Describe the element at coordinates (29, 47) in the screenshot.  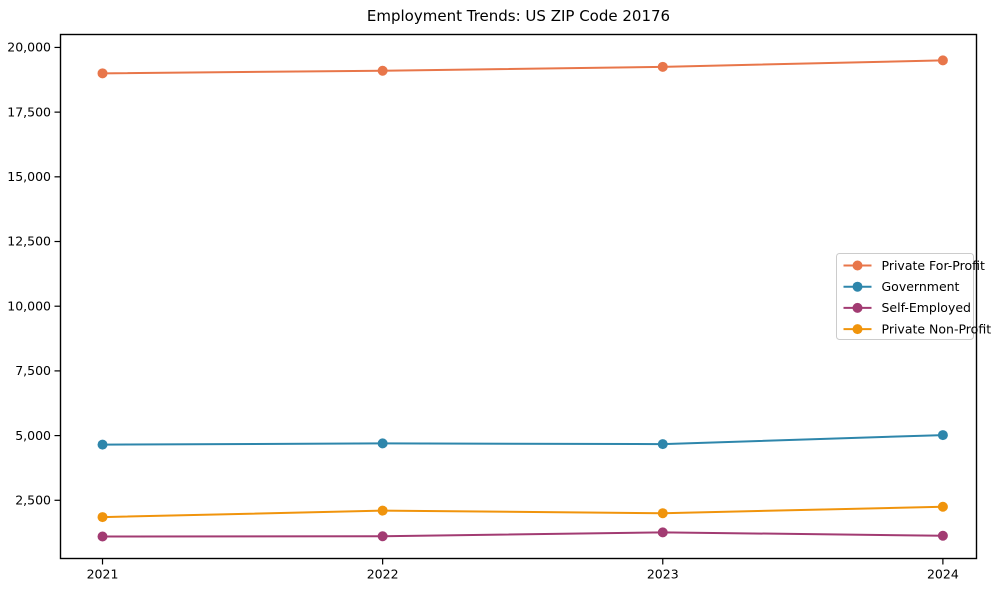
I see `y-tick-label: 20,000` at that location.